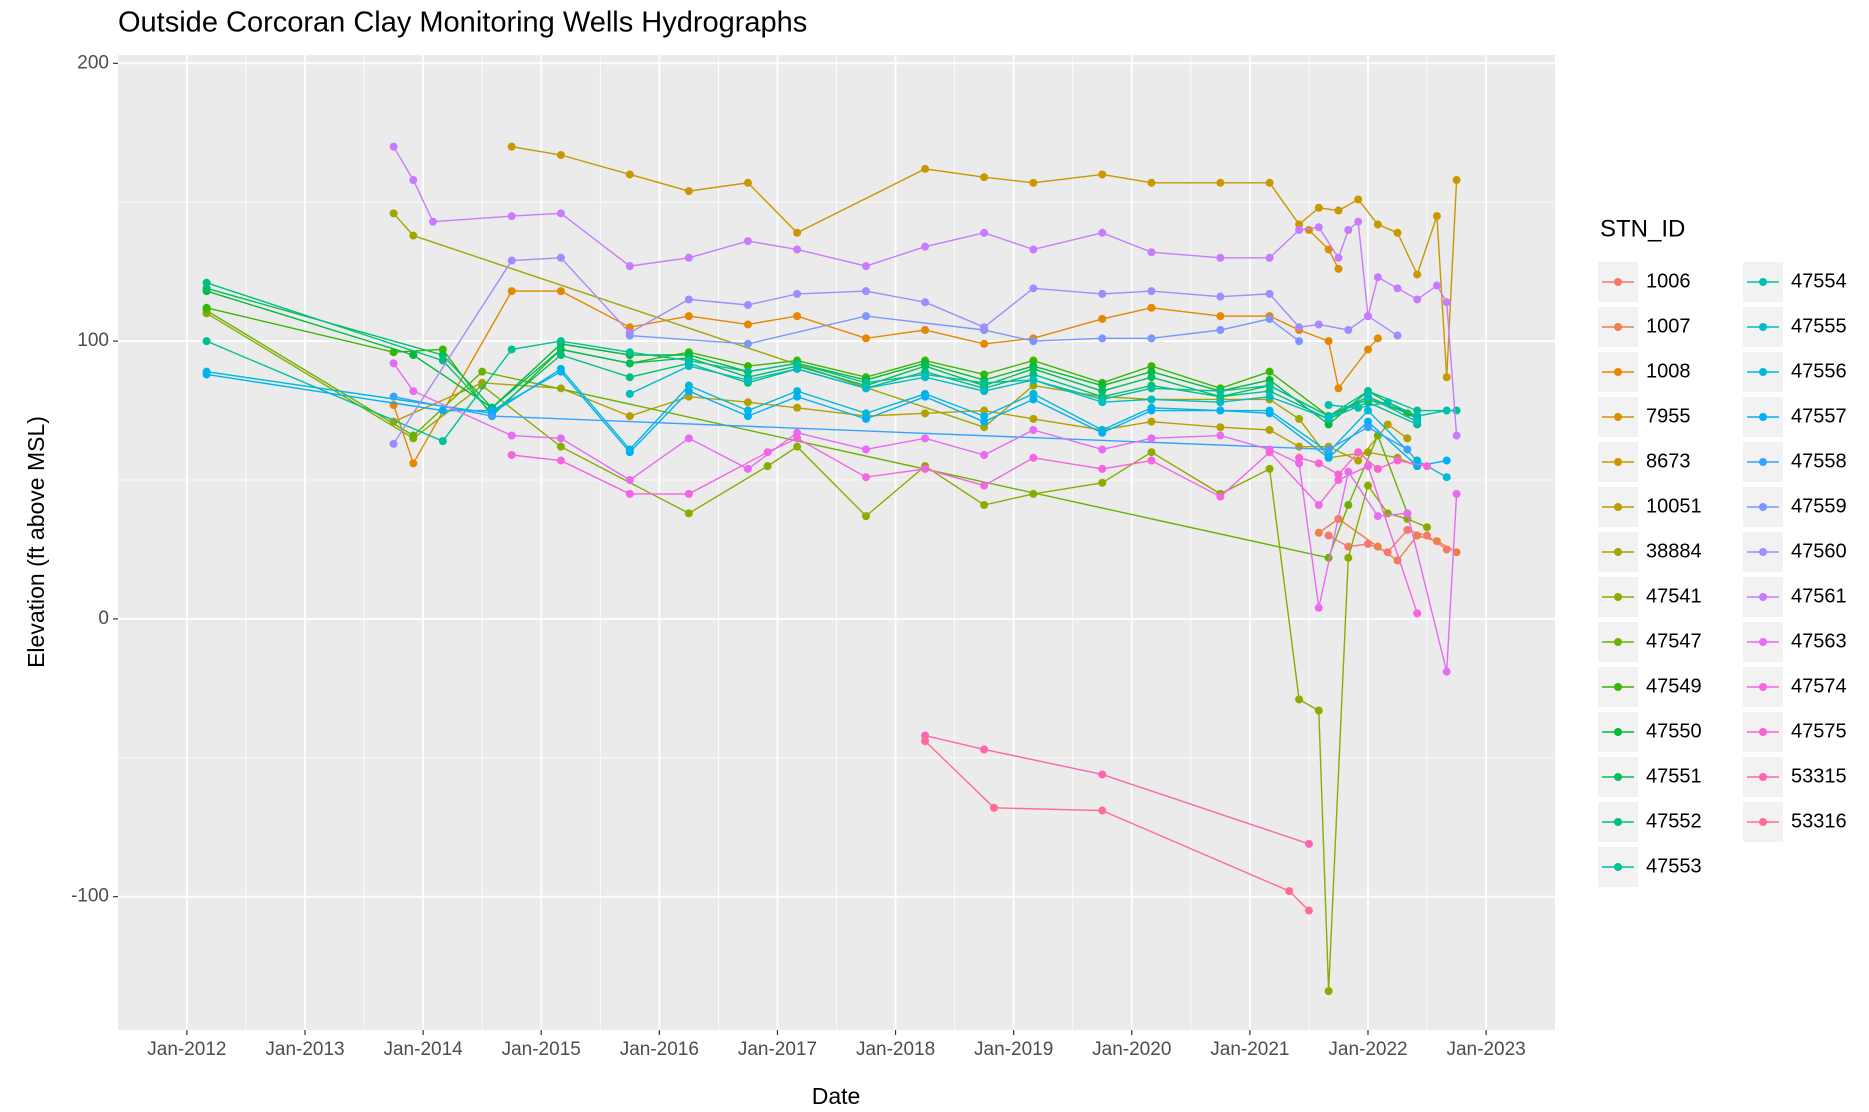 Image resolution: width=1869 pixels, height=1112 pixels. Describe the element at coordinates (1819, 461) in the screenshot. I see `legend-label: 47558` at that location.